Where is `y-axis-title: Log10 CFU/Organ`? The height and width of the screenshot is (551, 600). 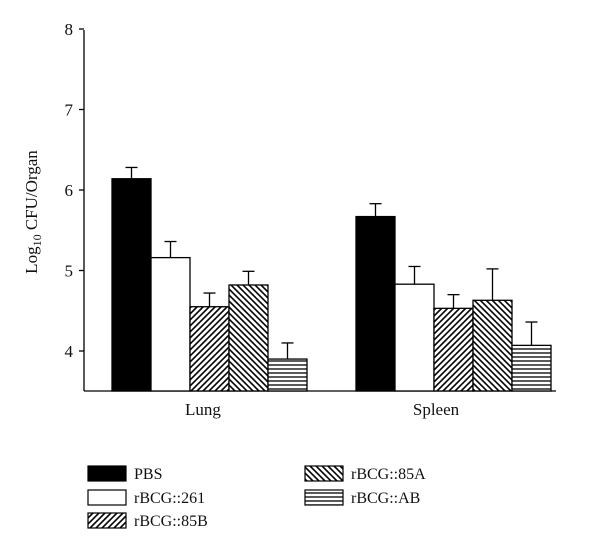 y-axis-title: Log10 CFU/Organ is located at coordinates (33, 212).